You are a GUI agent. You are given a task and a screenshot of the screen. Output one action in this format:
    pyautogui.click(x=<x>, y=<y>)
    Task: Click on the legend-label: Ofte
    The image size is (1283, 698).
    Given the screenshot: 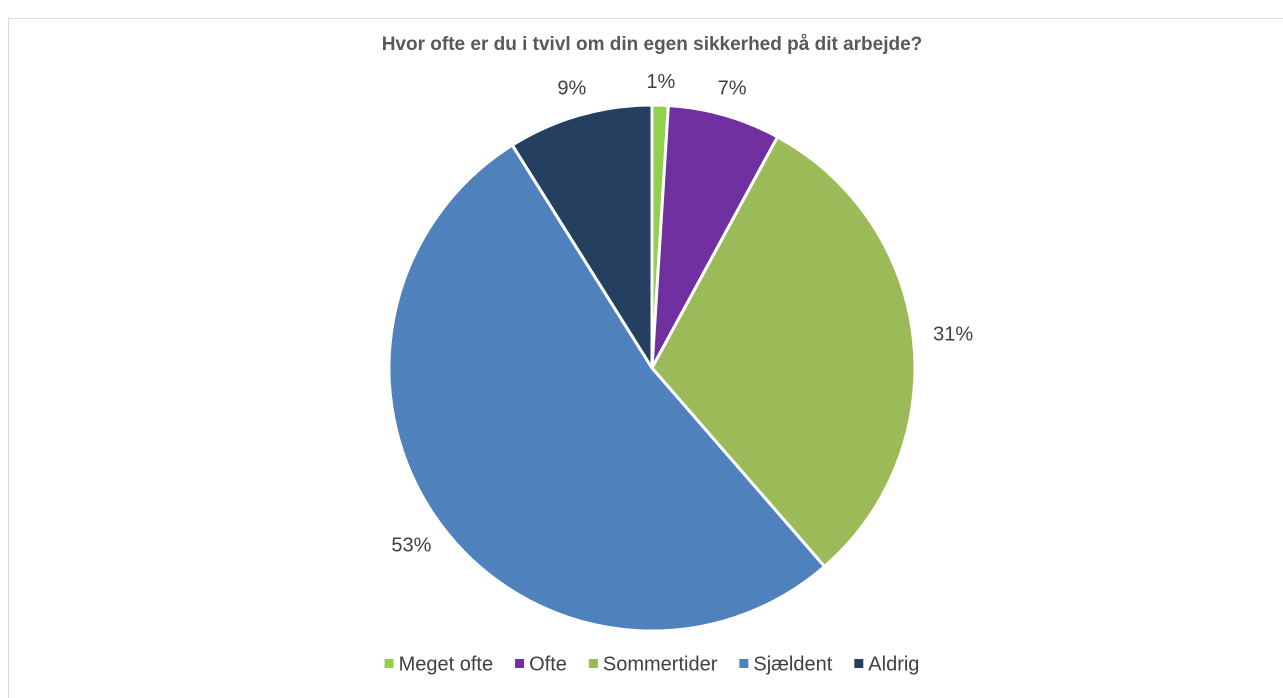 What is the action you would take?
    pyautogui.click(x=548, y=664)
    